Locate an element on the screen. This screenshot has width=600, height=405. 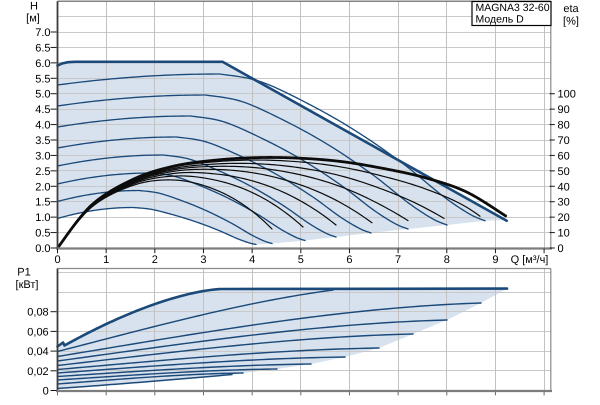
svg-text: H is located at coordinates (34, 7).